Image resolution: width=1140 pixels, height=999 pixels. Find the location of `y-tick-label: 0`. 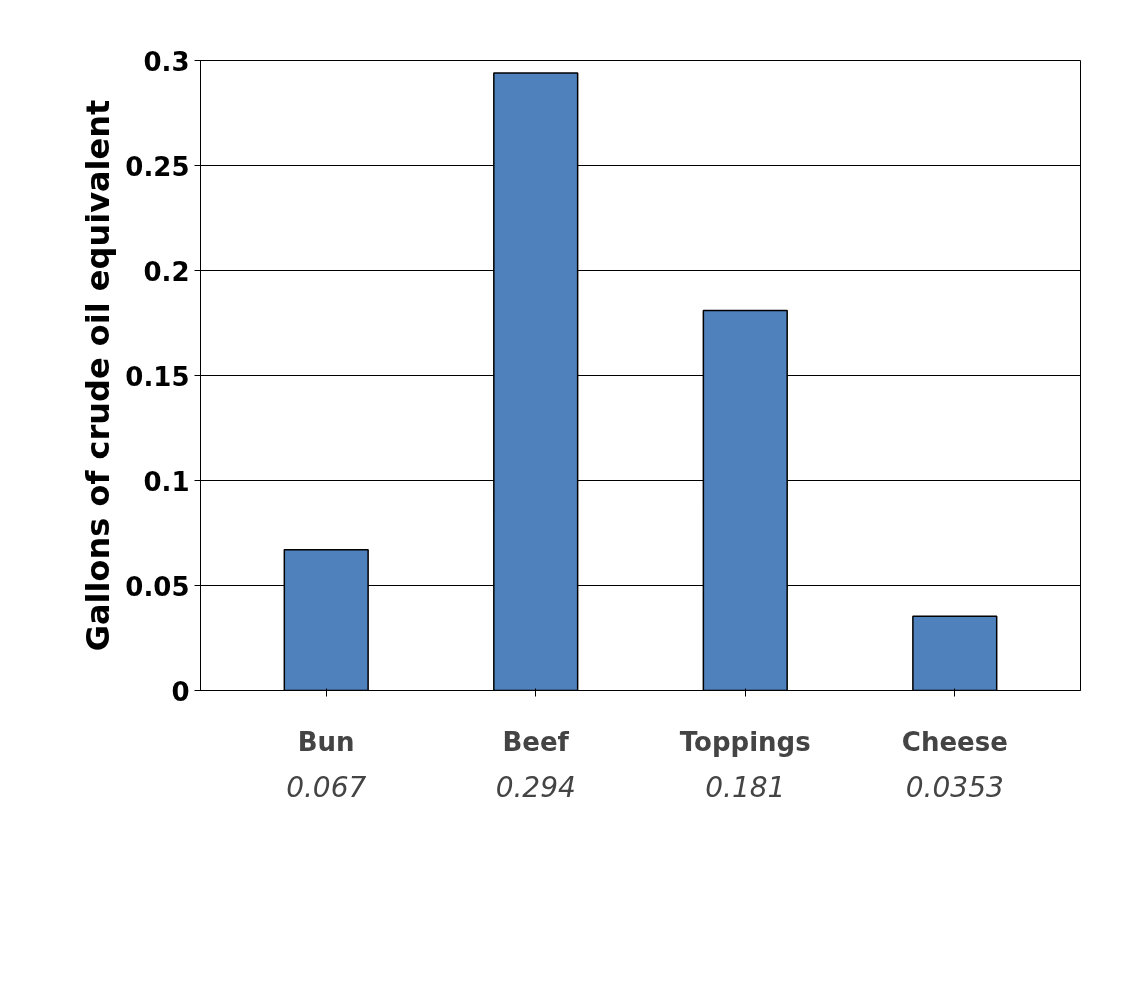

y-tick-label: 0 is located at coordinates (180, 691).